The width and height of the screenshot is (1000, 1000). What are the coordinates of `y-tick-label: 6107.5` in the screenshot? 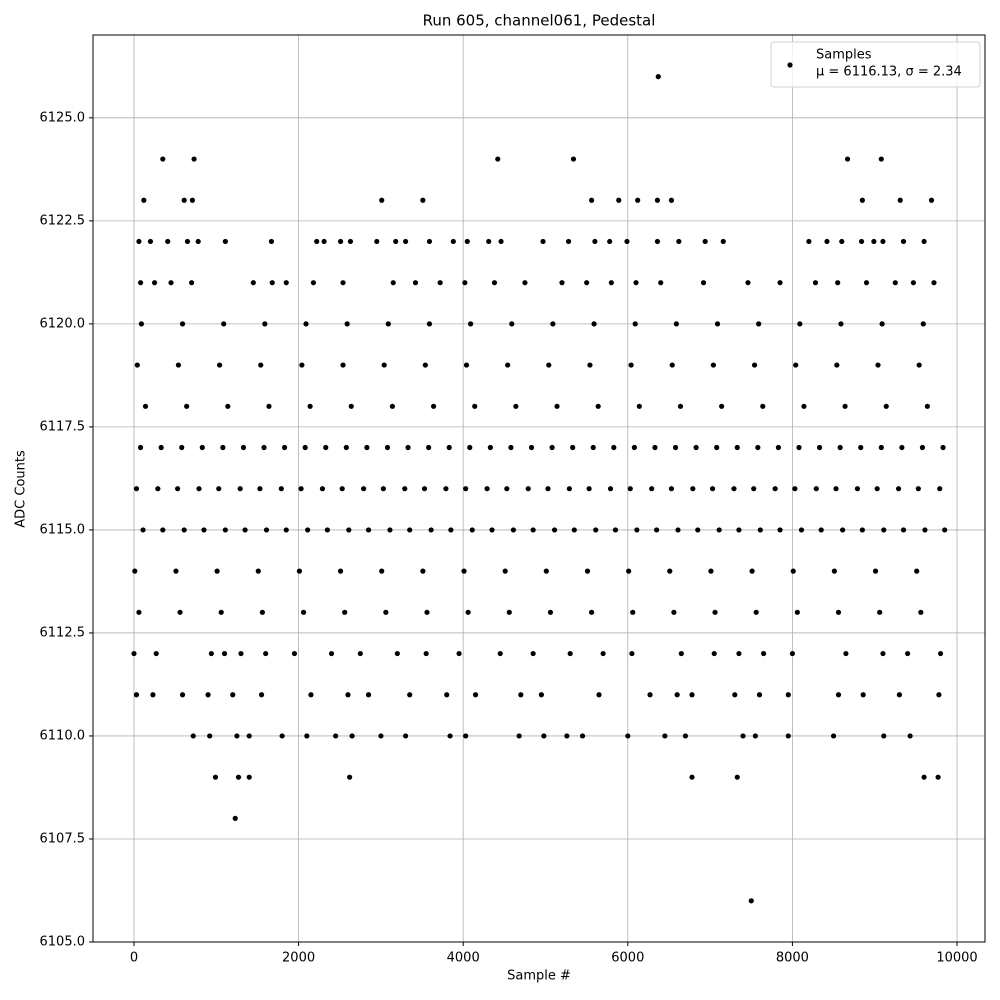 It's located at (63, 838).